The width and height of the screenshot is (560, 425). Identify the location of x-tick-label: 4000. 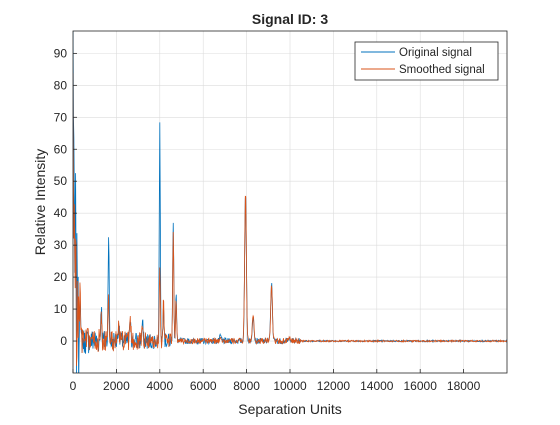
(159, 386).